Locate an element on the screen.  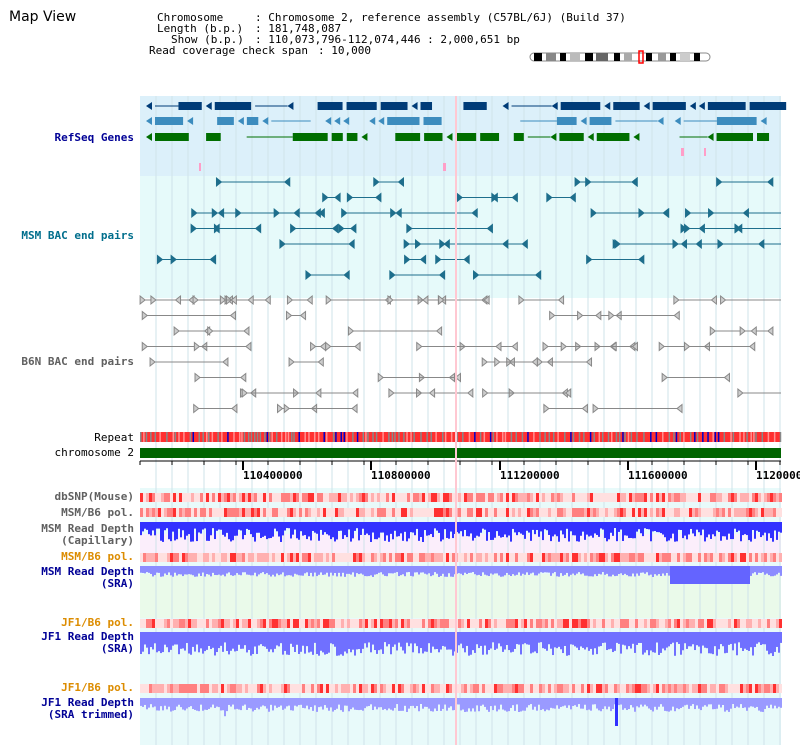
label-refseq: RefSeq Genes is located at coordinates (94, 137).